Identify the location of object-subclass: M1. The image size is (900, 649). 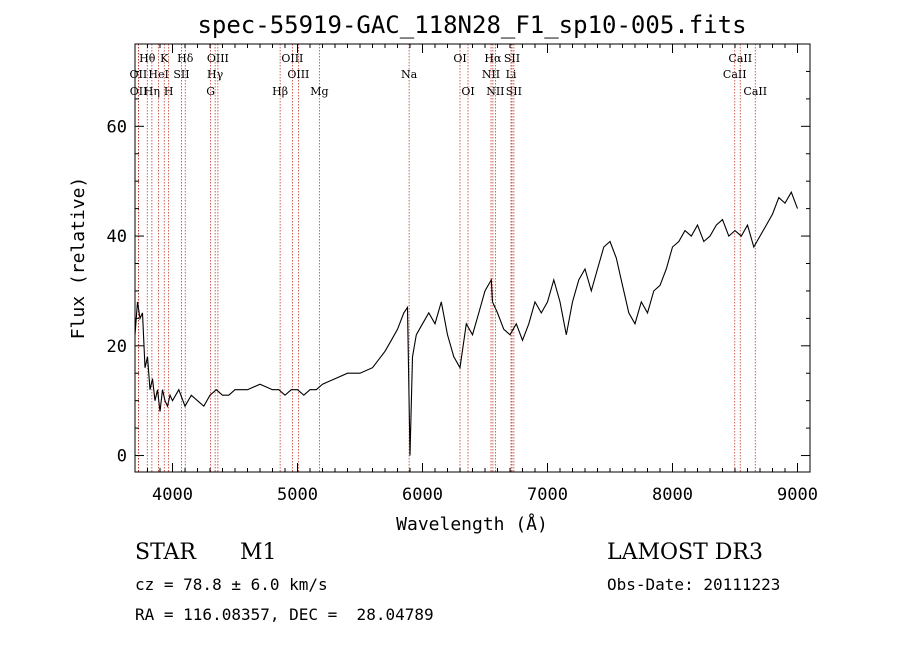
(258, 552).